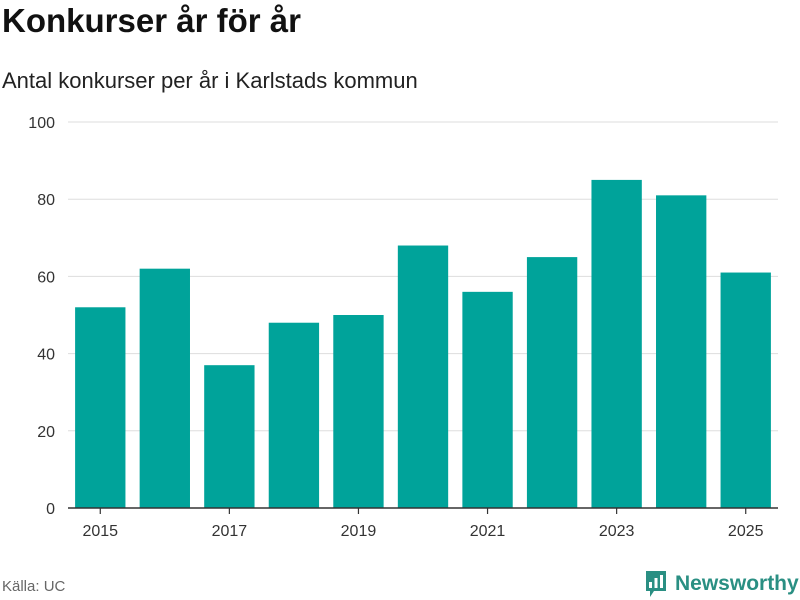  What do you see at coordinates (100, 531) in the screenshot?
I see `x-tick-label: 2015` at bounding box center [100, 531].